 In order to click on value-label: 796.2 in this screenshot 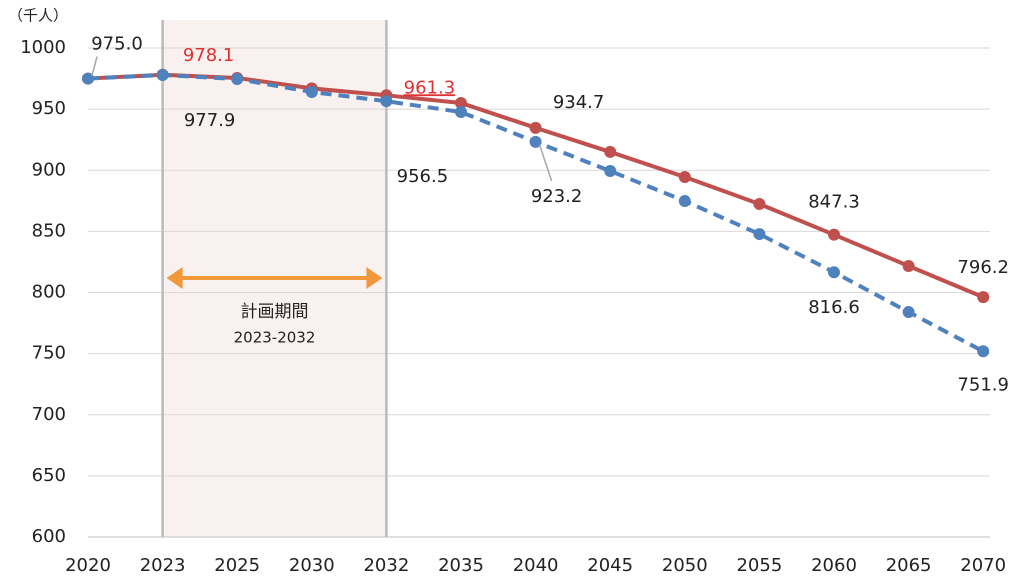, I will do `click(983, 267)`.